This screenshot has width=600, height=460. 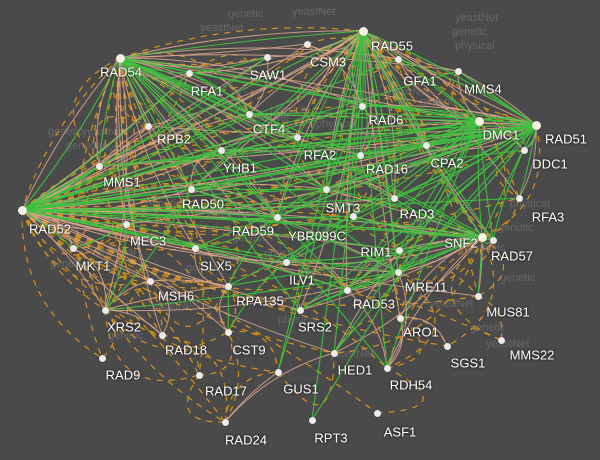 What do you see at coordinates (398, 59) in the screenshot?
I see `network-node-gfa1` at bounding box center [398, 59].